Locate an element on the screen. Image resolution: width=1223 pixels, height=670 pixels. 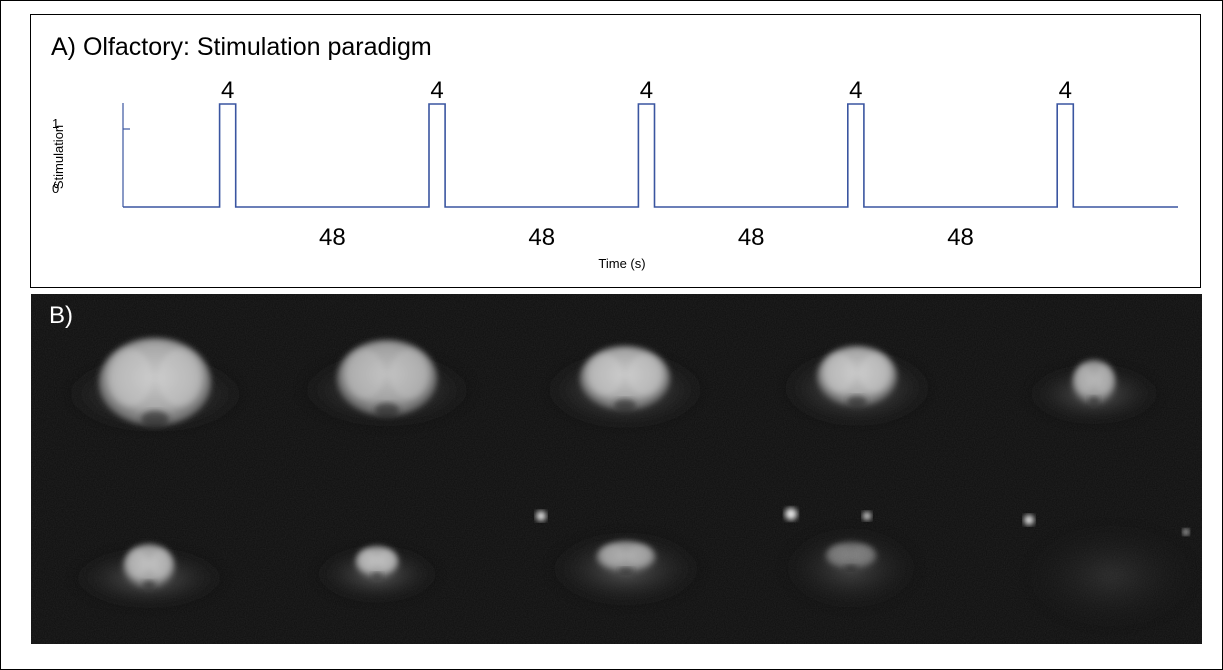
panel-a-title: A) Olfactory: Stimulation paradigm is located at coordinates (241, 47).